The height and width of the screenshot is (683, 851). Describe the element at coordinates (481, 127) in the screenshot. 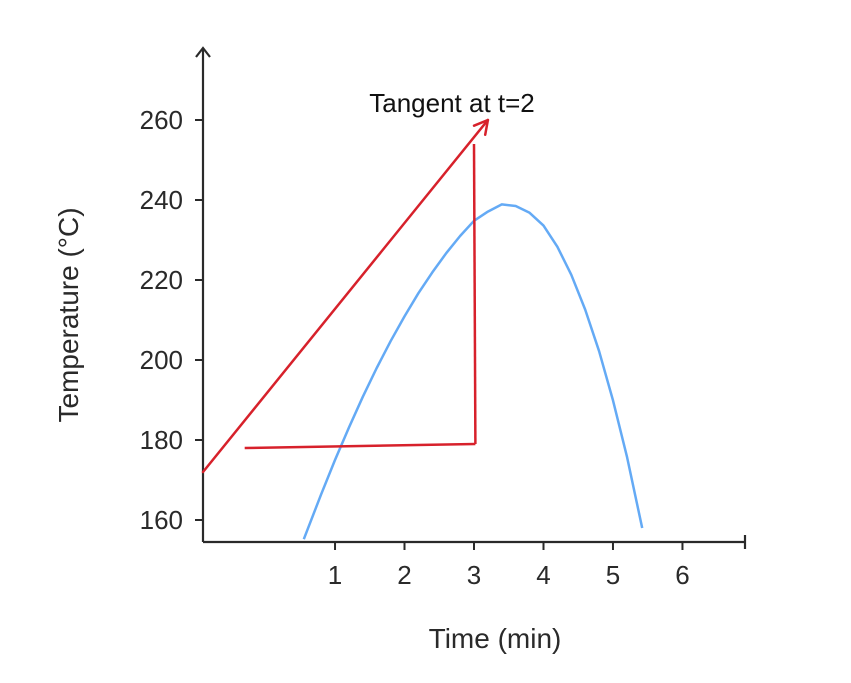

I see `tangent-arrowhead` at that location.